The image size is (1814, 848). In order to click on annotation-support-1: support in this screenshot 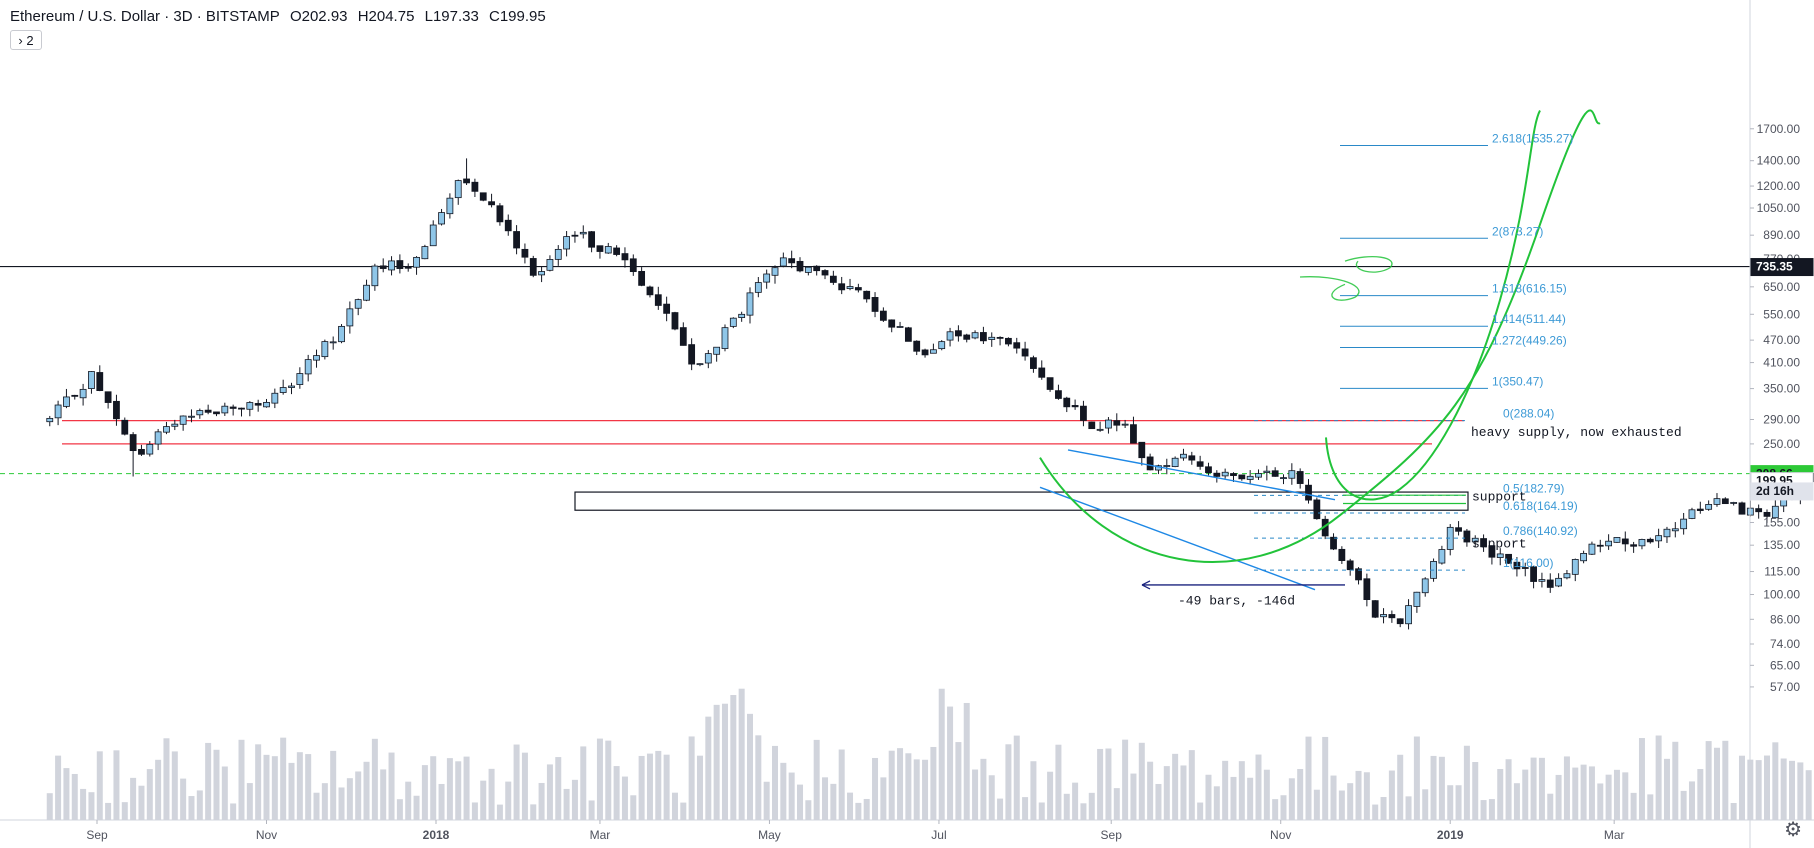, I will do `click(1499, 497)`.